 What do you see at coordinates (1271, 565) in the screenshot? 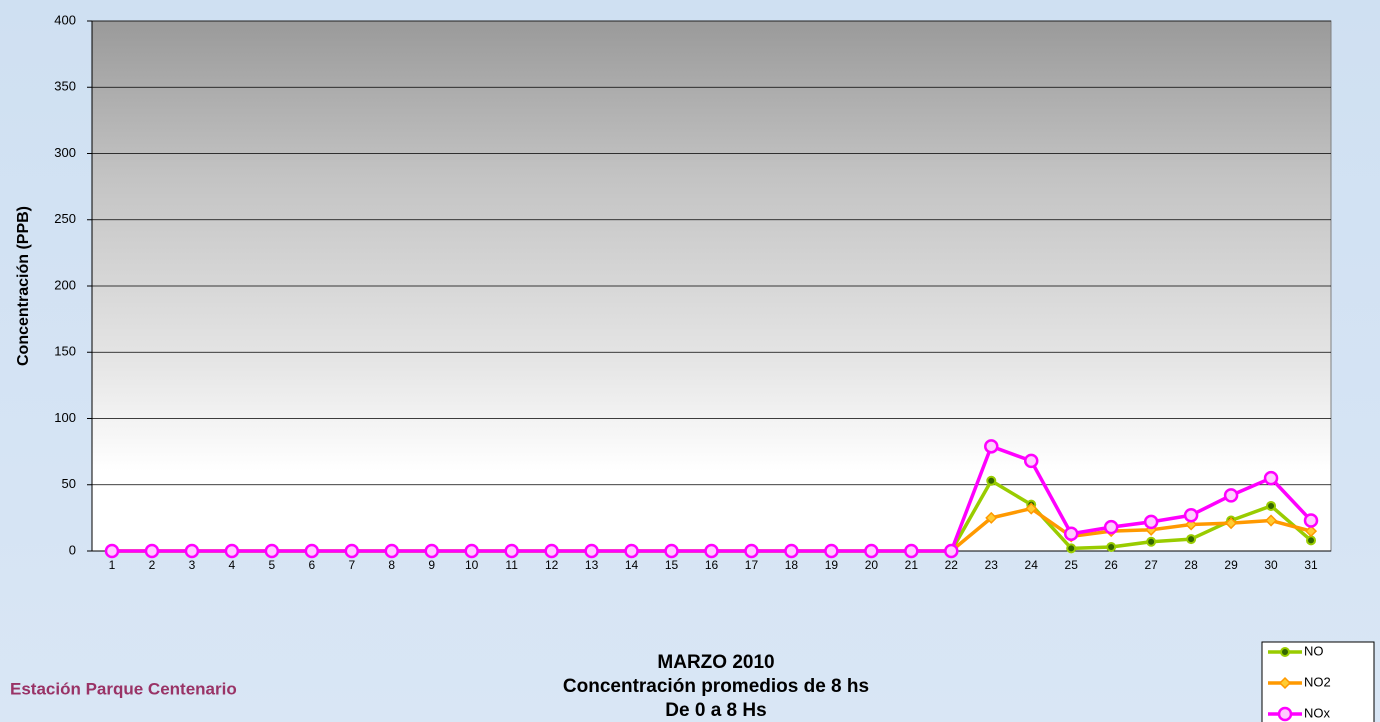
I see `x-tick-label: 30` at bounding box center [1271, 565].